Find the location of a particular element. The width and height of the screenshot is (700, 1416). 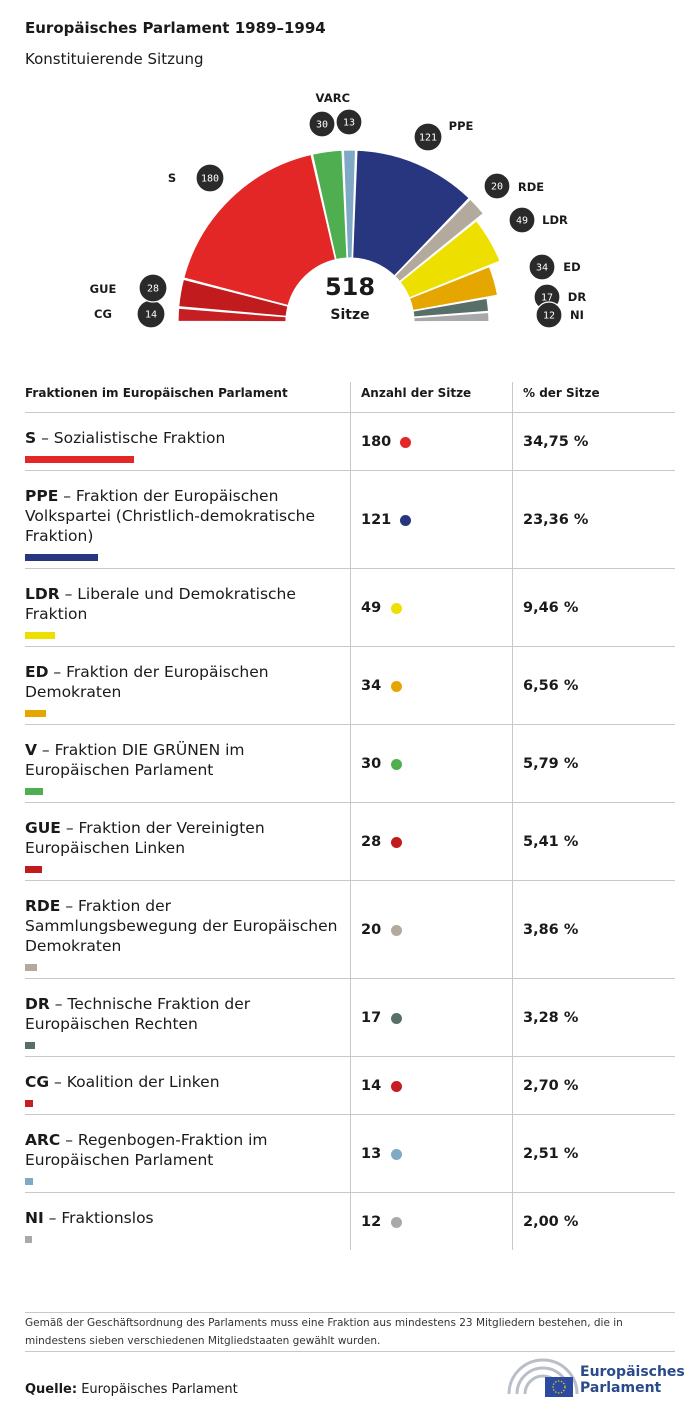

party-abbr: LDR is located at coordinates (42, 594).